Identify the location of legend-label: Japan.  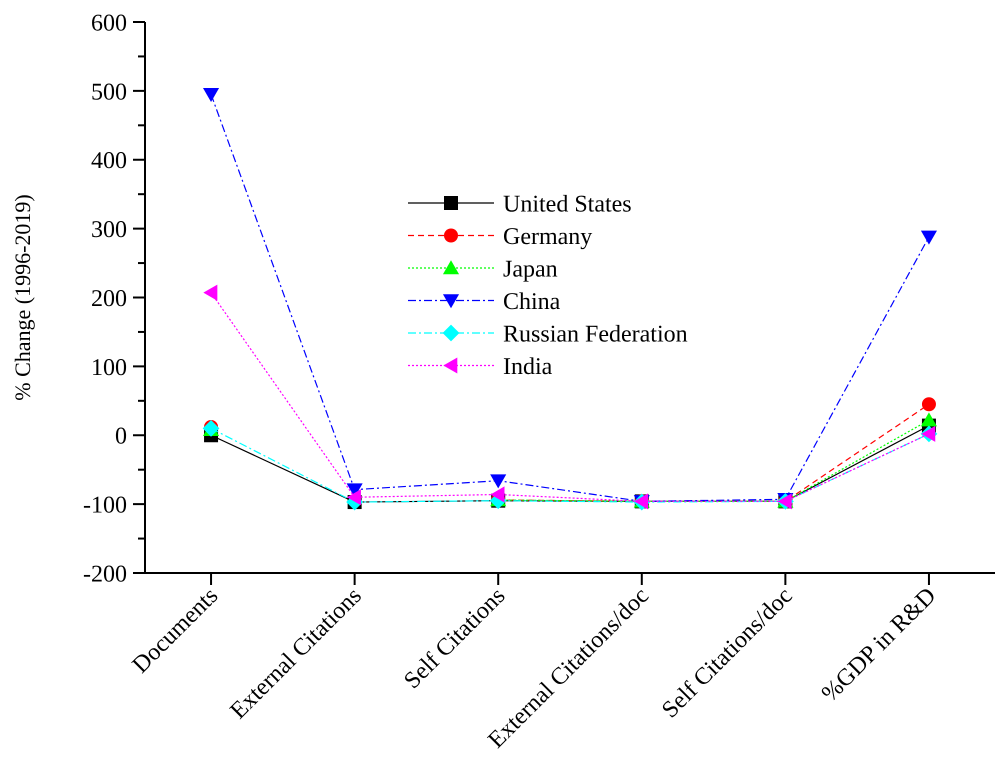
(530, 269).